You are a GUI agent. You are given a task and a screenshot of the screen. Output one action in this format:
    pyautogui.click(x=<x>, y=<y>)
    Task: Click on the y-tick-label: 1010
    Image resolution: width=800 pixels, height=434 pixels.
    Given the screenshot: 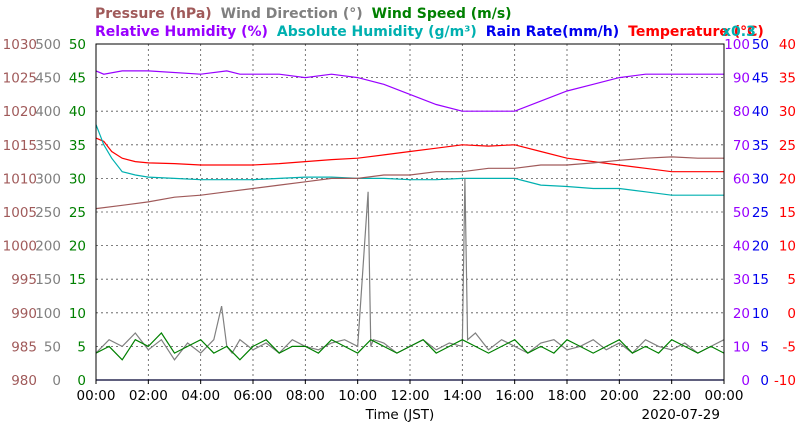 What is the action you would take?
    pyautogui.click(x=20, y=179)
    